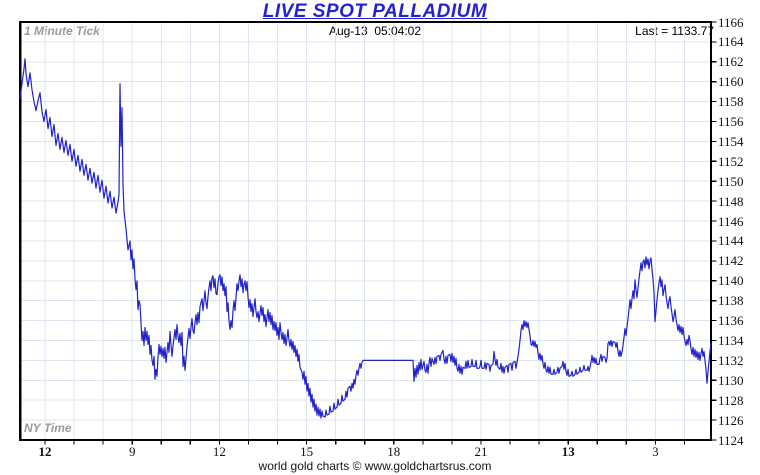 Image resolution: width=760 pixels, height=475 pixels. I want to click on y-tick-label: 1158, so click(731, 102).